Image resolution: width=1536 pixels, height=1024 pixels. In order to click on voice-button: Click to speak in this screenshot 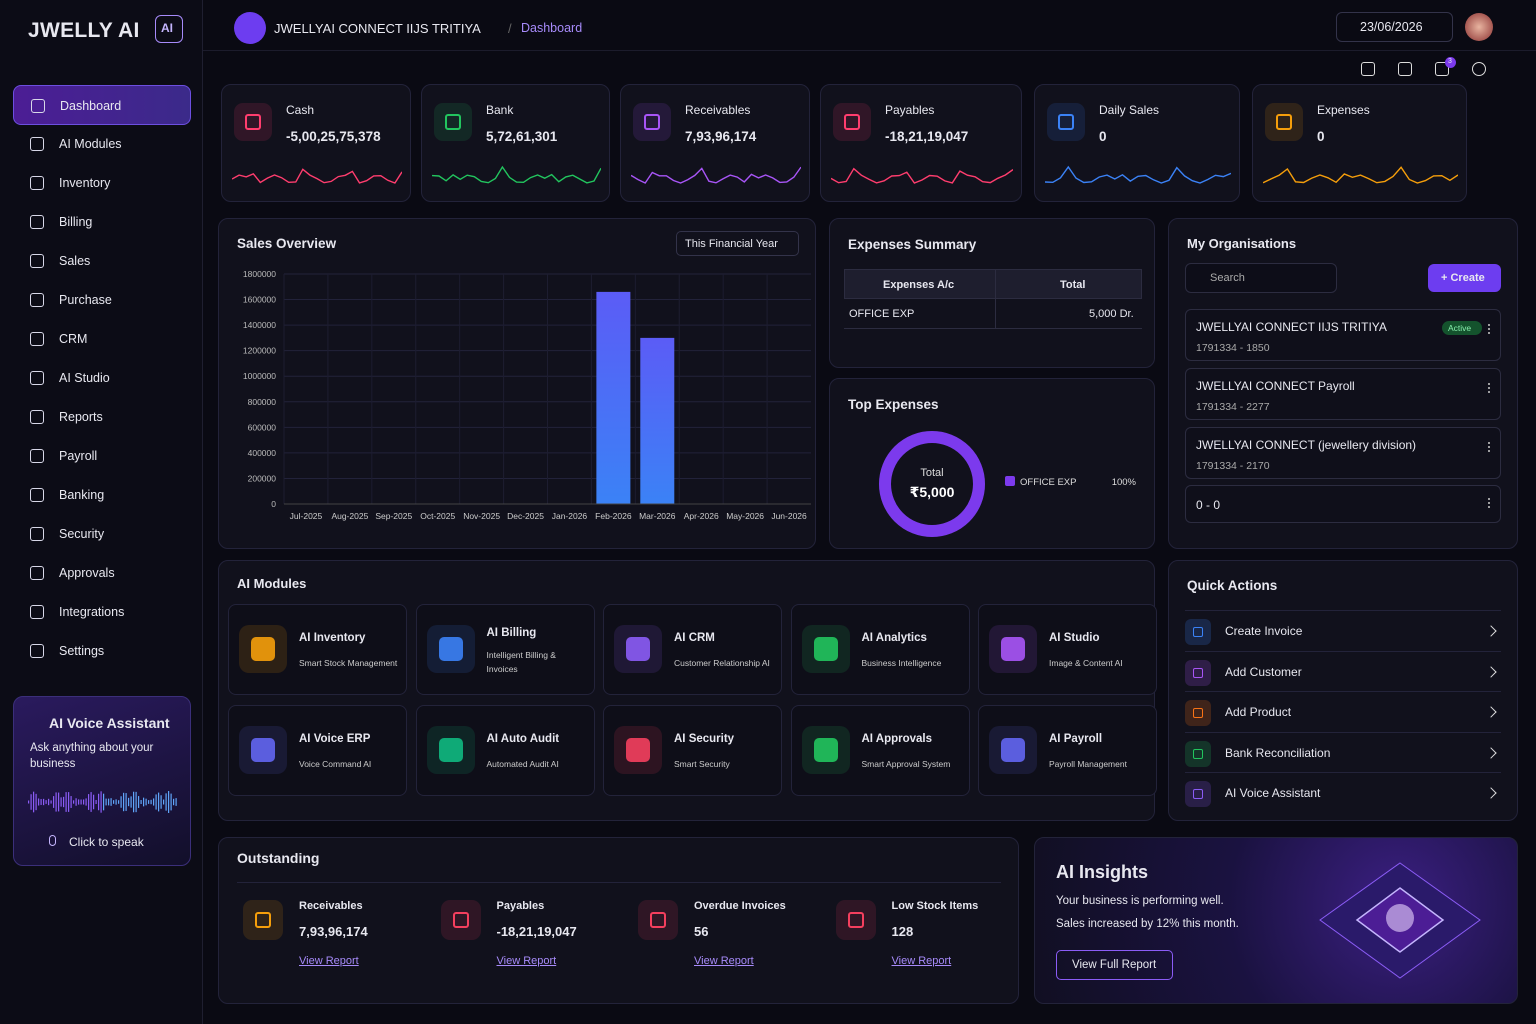, I will do `click(106, 842)`.